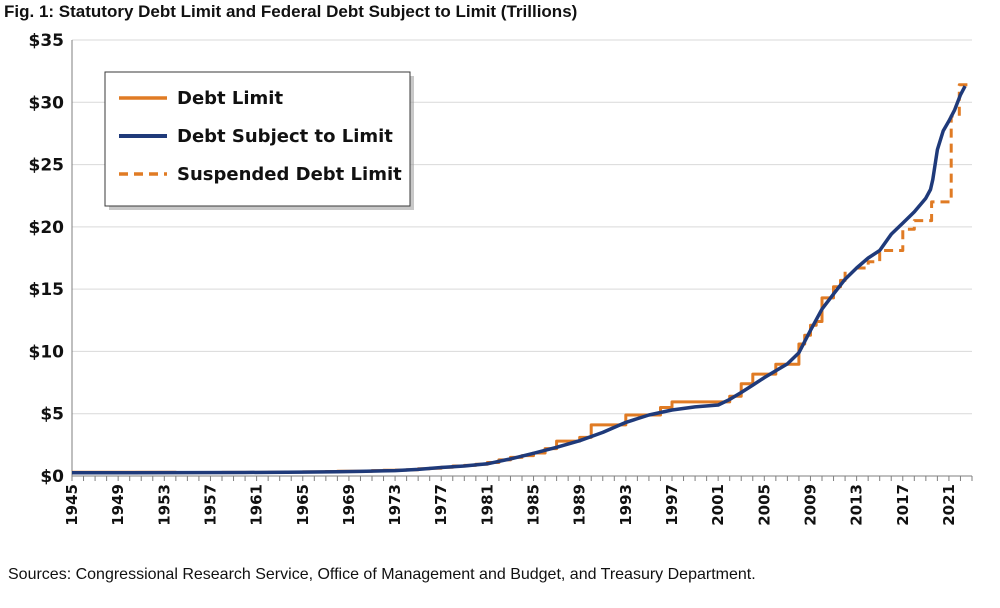 The width and height of the screenshot is (1000, 608). Describe the element at coordinates (52, 415) in the screenshot. I see `y-tick-label: $5` at that location.